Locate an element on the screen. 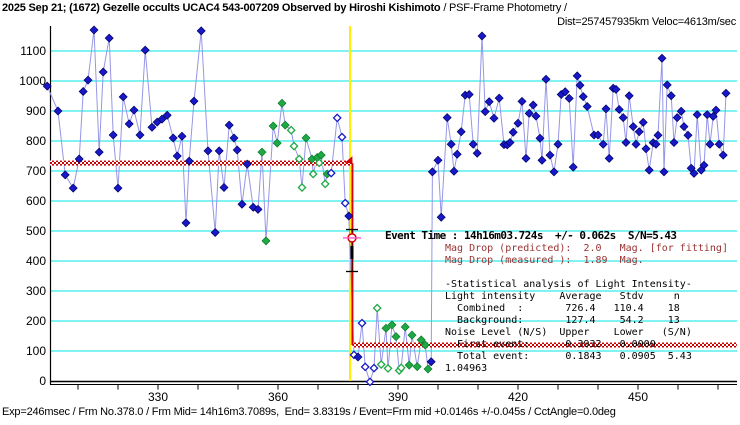  y-axis-label: 300 is located at coordinates (36, 291).